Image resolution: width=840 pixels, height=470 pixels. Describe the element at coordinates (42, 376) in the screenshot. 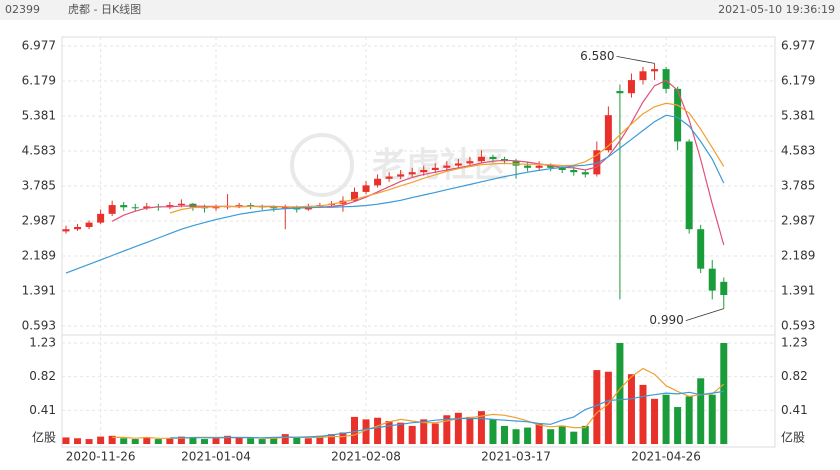

I see `volume-tick-label: 0.82` at that location.